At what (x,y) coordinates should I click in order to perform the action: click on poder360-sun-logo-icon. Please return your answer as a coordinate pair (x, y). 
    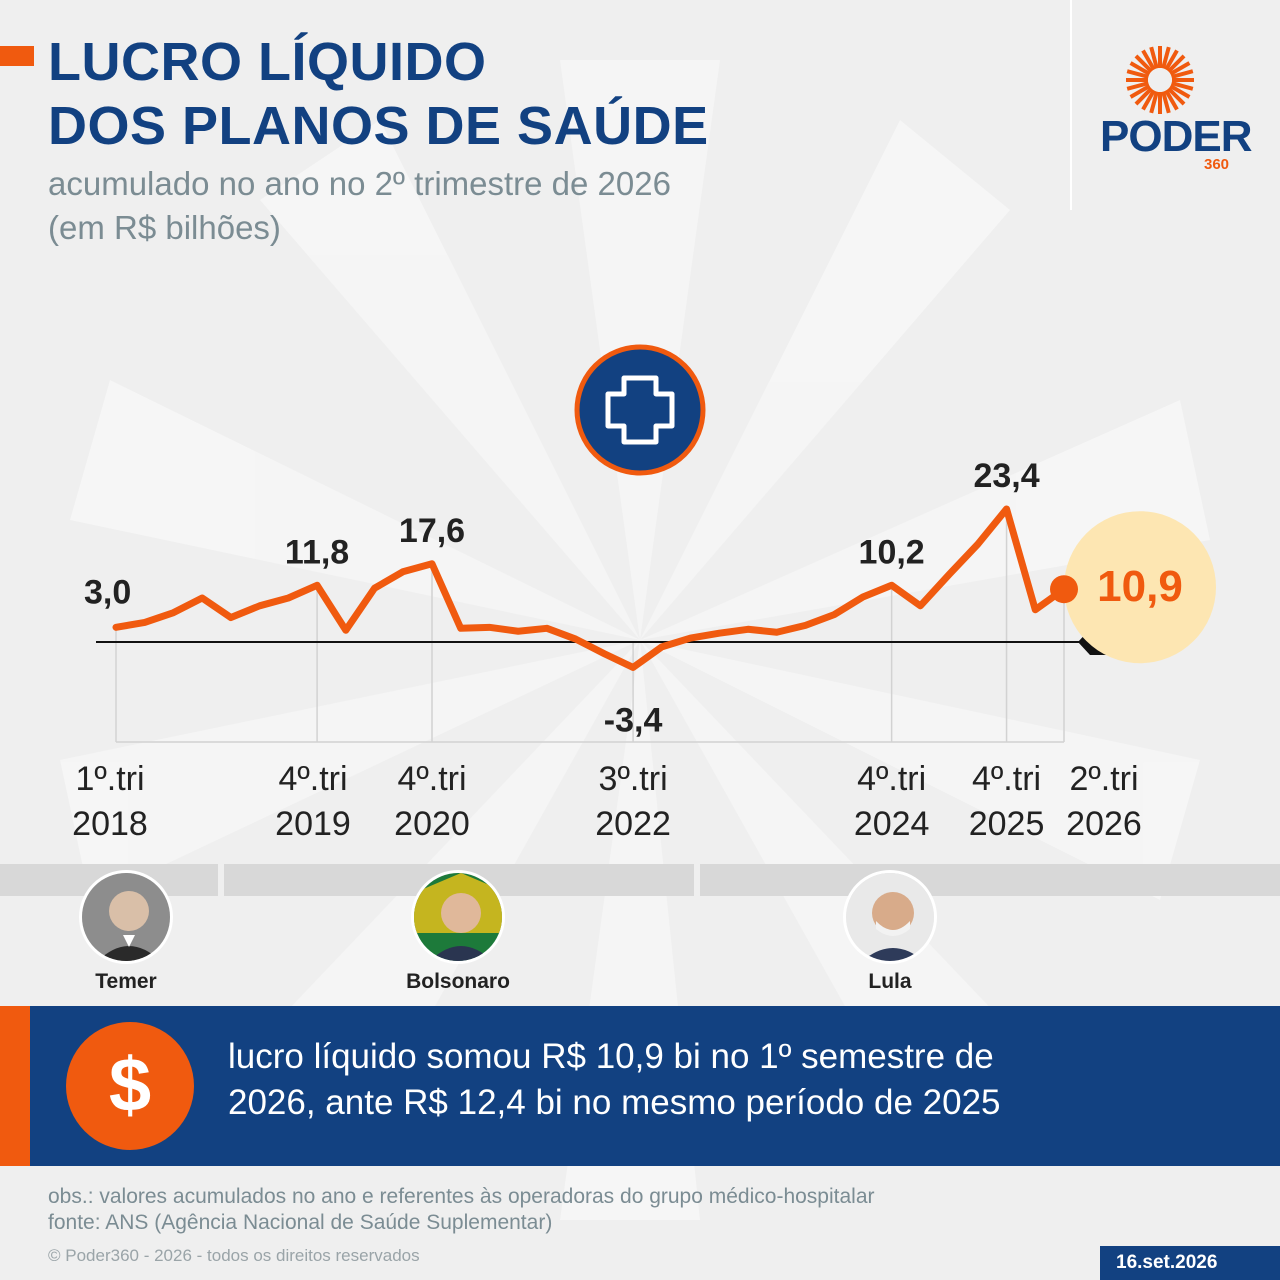
    Looking at the image, I should click on (1160, 80).